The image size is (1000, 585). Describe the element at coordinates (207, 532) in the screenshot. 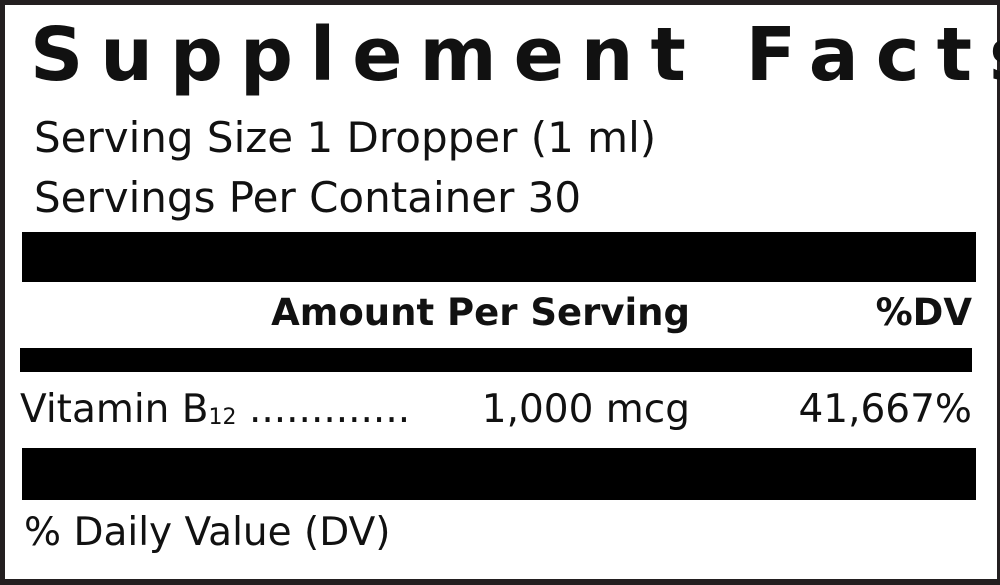

I see `footnote: % Daily Value (DV)` at that location.